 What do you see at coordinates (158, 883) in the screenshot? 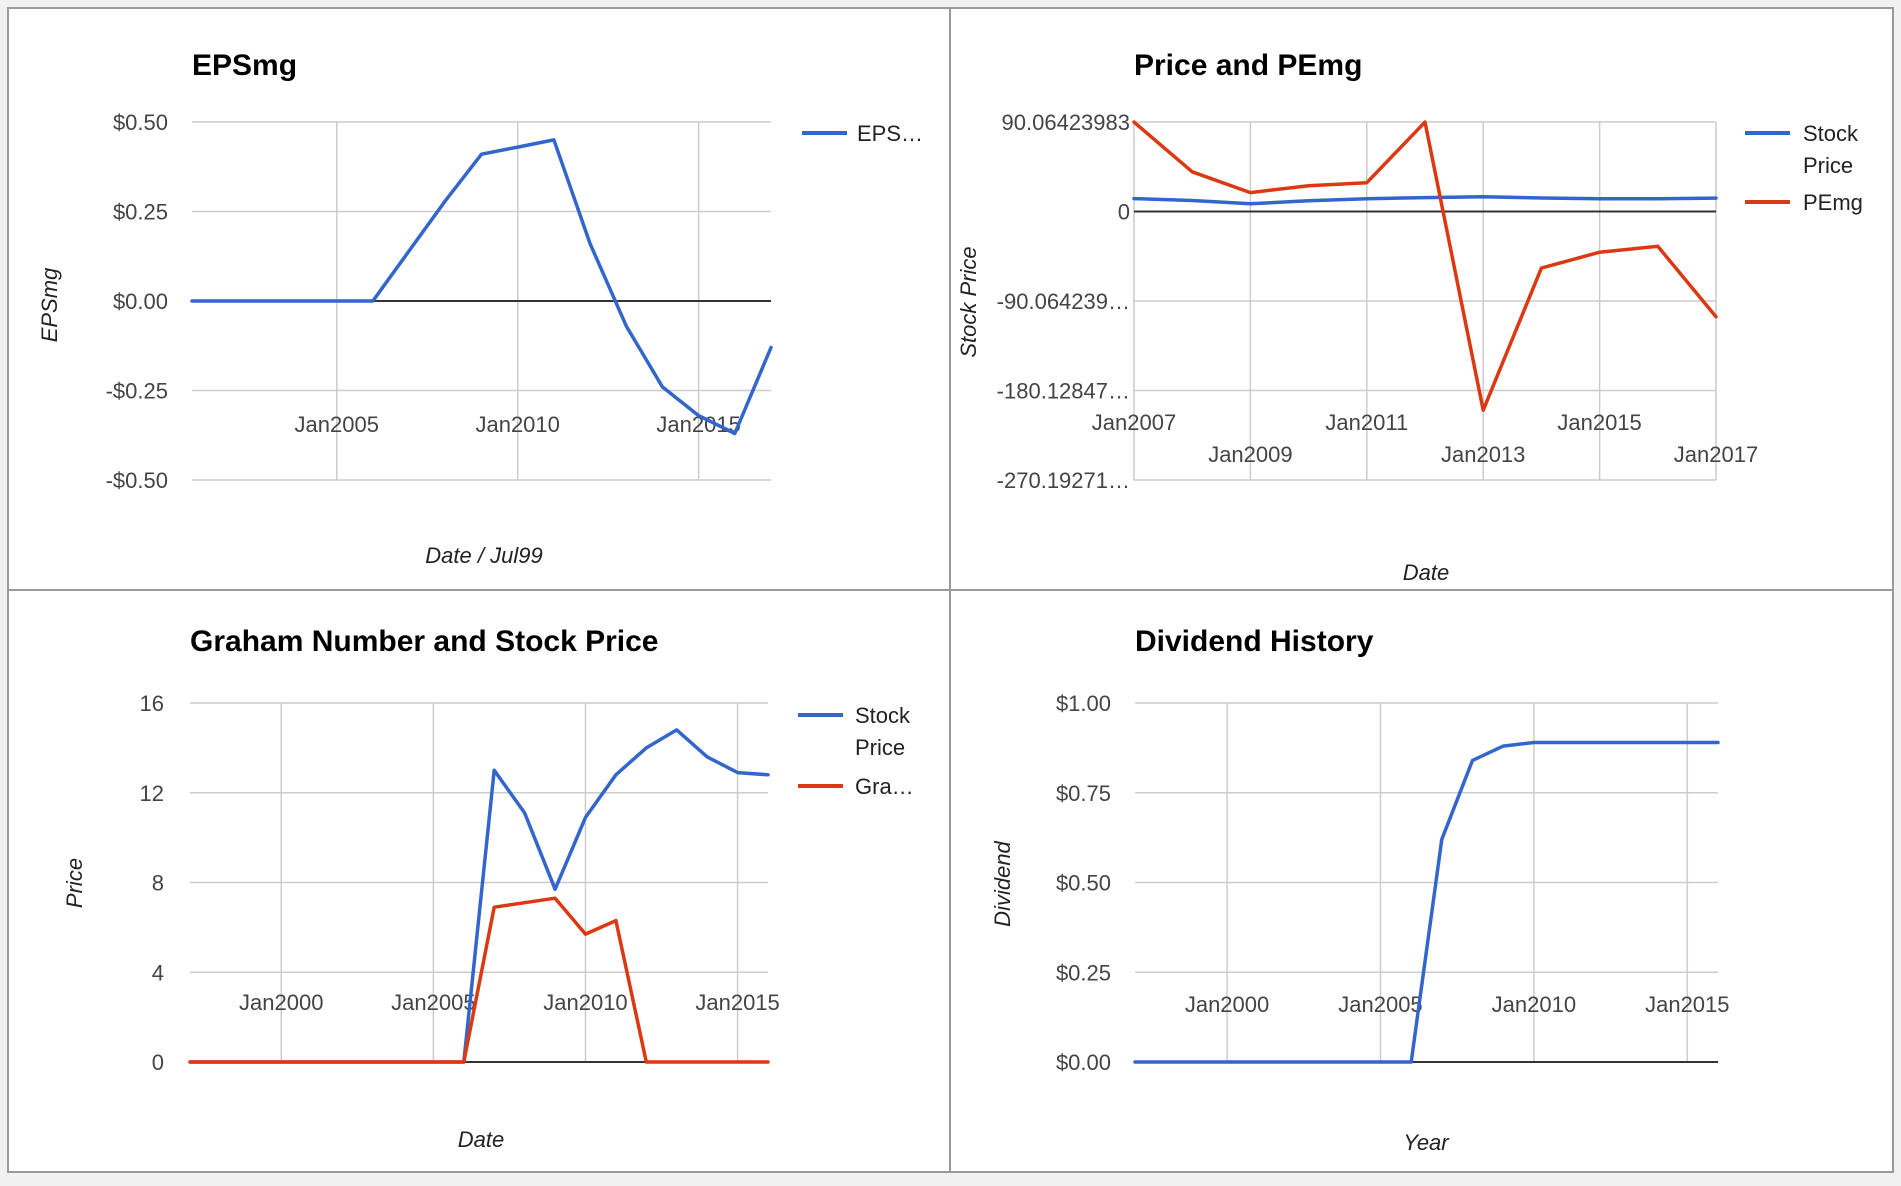
I see `y-tick-label: 8` at bounding box center [158, 883].